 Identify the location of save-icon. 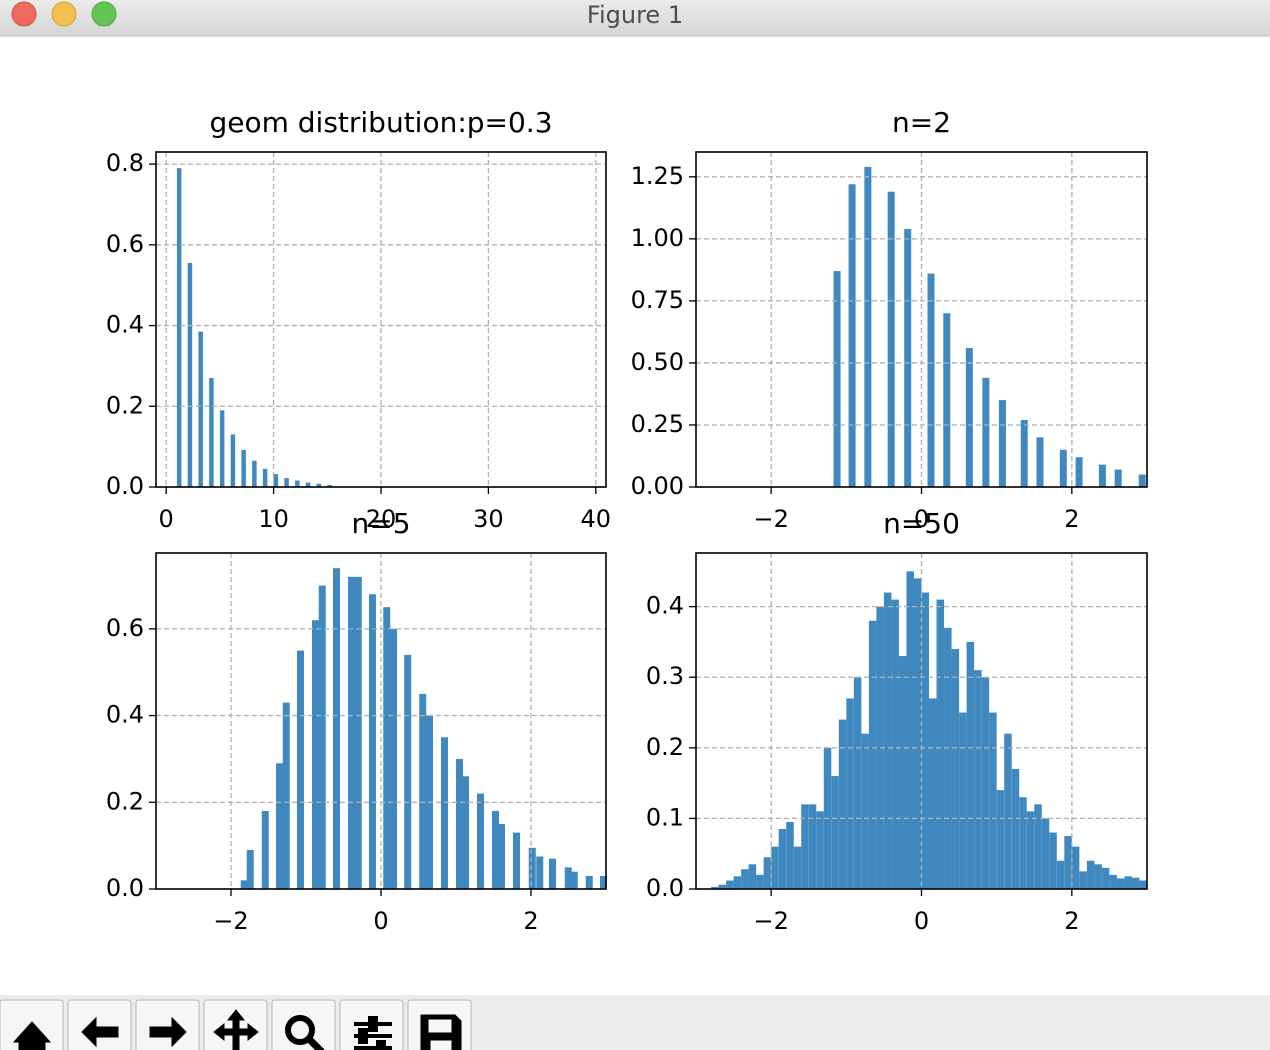
(441, 1032).